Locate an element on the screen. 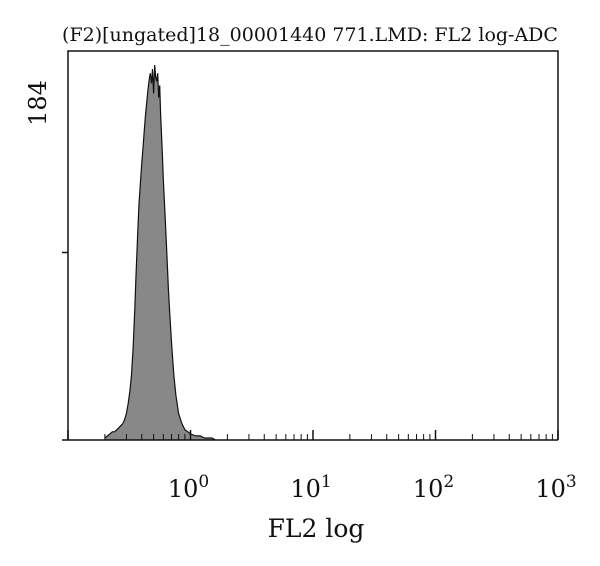 The width and height of the screenshot is (600, 566). x-tick-label-exponent: 0 is located at coordinates (203, 482).